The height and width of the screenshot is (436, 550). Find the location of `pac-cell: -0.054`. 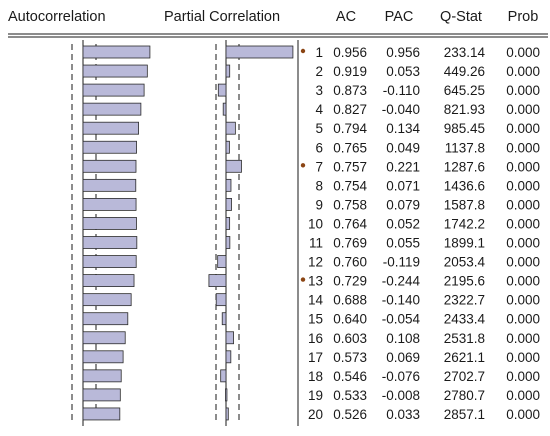

pac-cell: -0.054 is located at coordinates (401, 319).